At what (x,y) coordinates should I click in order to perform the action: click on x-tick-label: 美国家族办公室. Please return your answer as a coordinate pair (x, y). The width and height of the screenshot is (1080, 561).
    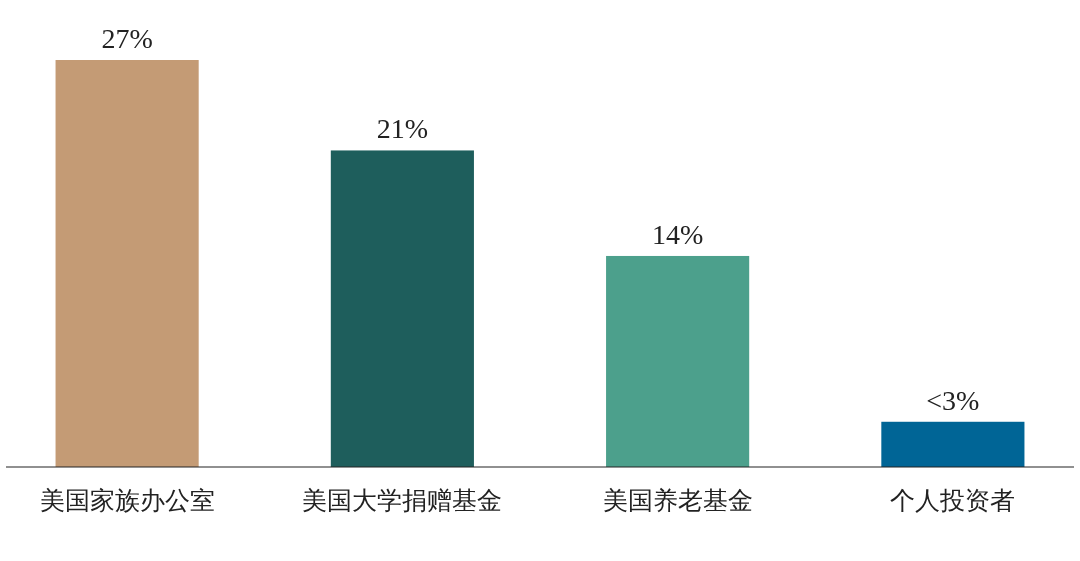
    Looking at the image, I should click on (127, 500).